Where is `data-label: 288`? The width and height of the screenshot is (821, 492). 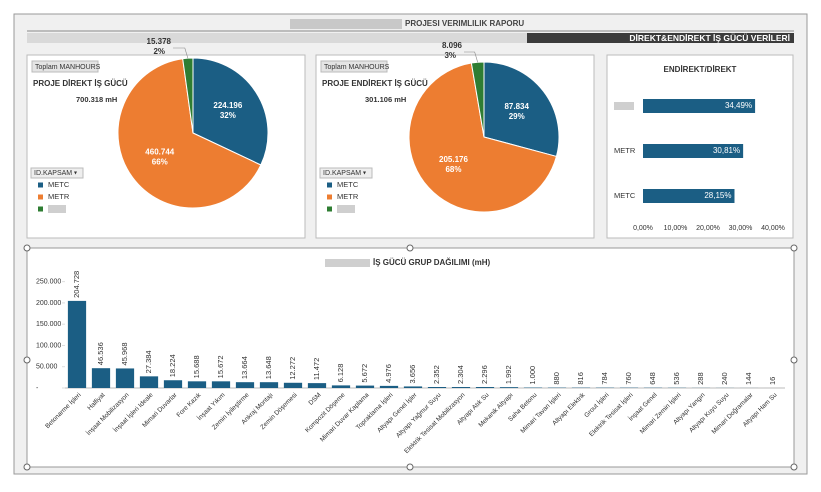 data-label: 288 is located at coordinates (700, 378).